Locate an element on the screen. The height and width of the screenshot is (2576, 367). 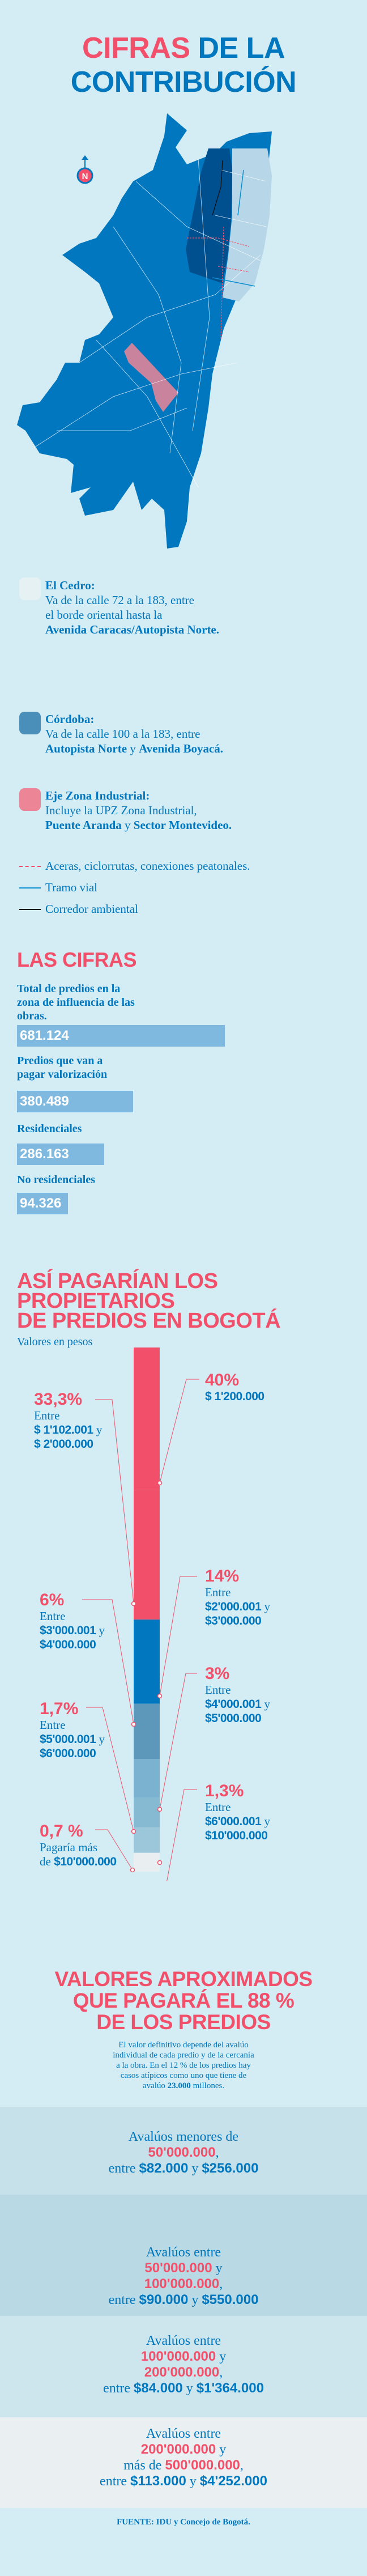
pct-label: 0,7 % is located at coordinates (61, 1831).